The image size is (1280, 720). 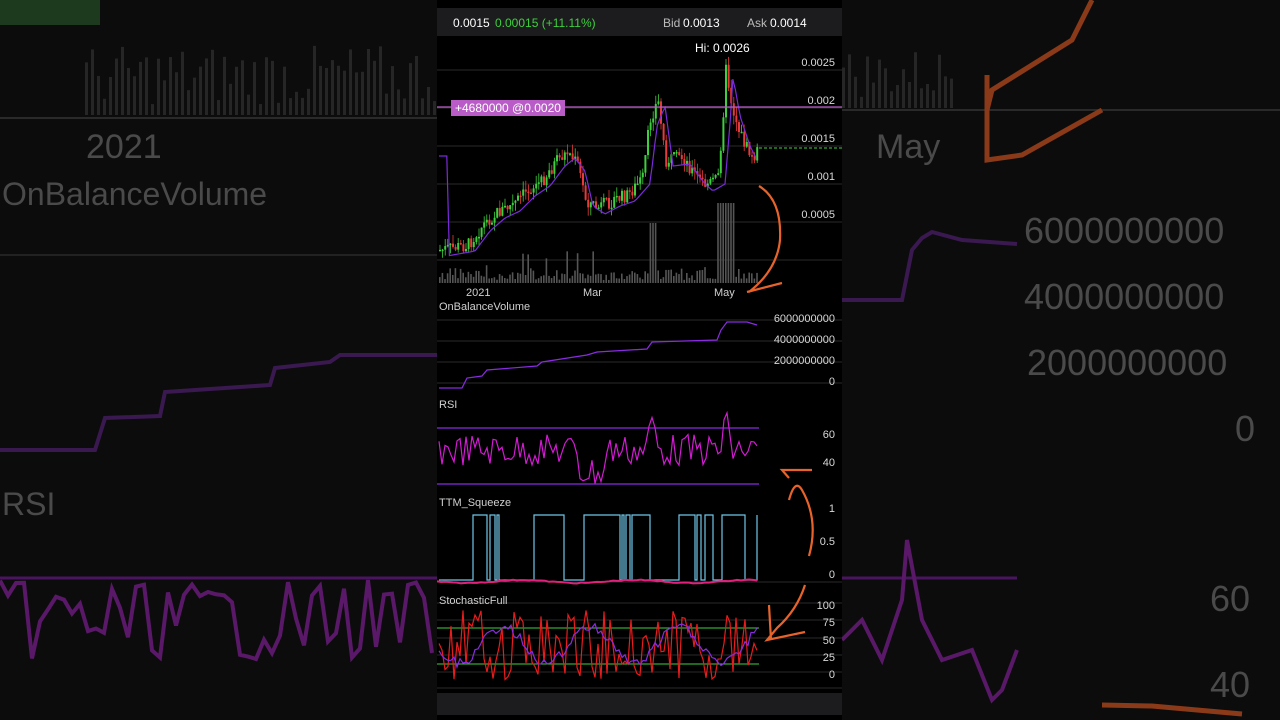 What do you see at coordinates (757, 23) in the screenshot?
I see `ask-label: Ask` at bounding box center [757, 23].